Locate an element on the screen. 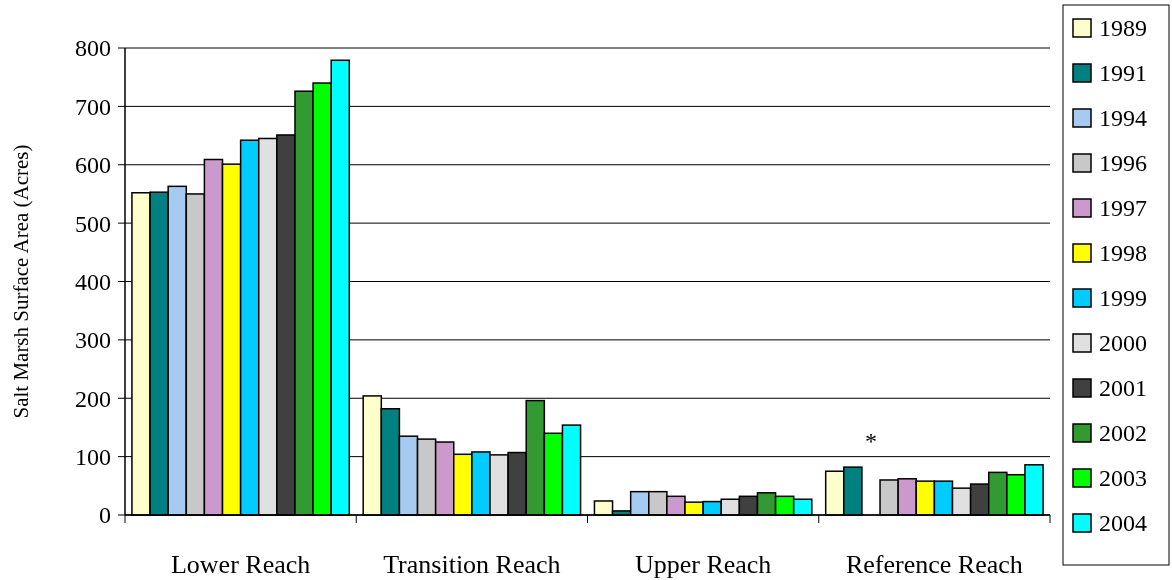 The image size is (1172, 580). y-tick-label: 0 is located at coordinates (105, 515).